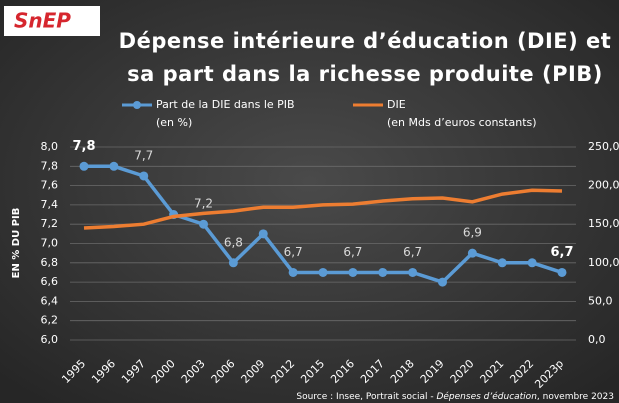  Describe the element at coordinates (233, 242) in the screenshot. I see `data-label: 6,8` at that location.